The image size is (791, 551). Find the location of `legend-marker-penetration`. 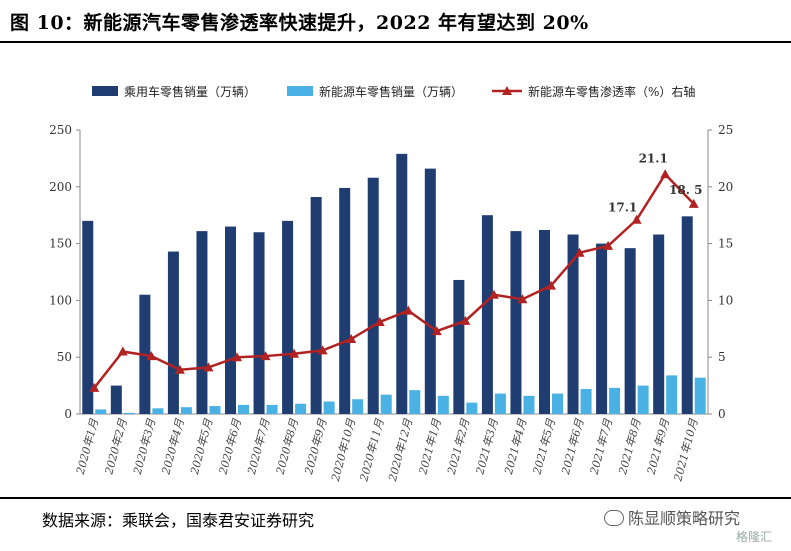

legend-marker-penetration is located at coordinates (507, 90).